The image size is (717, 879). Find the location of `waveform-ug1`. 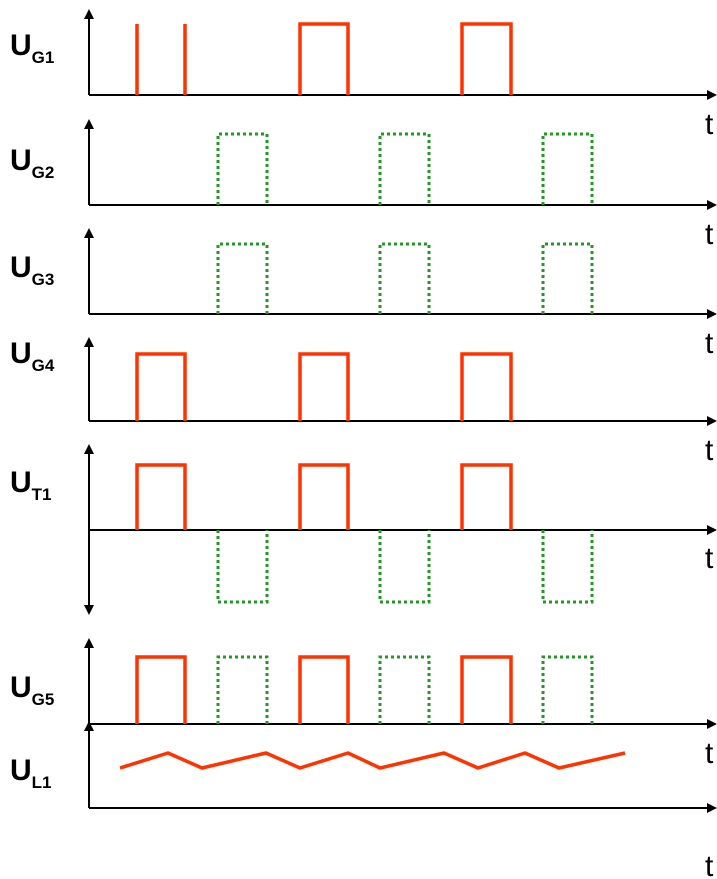

waveform-ug1 is located at coordinates (324, 58).